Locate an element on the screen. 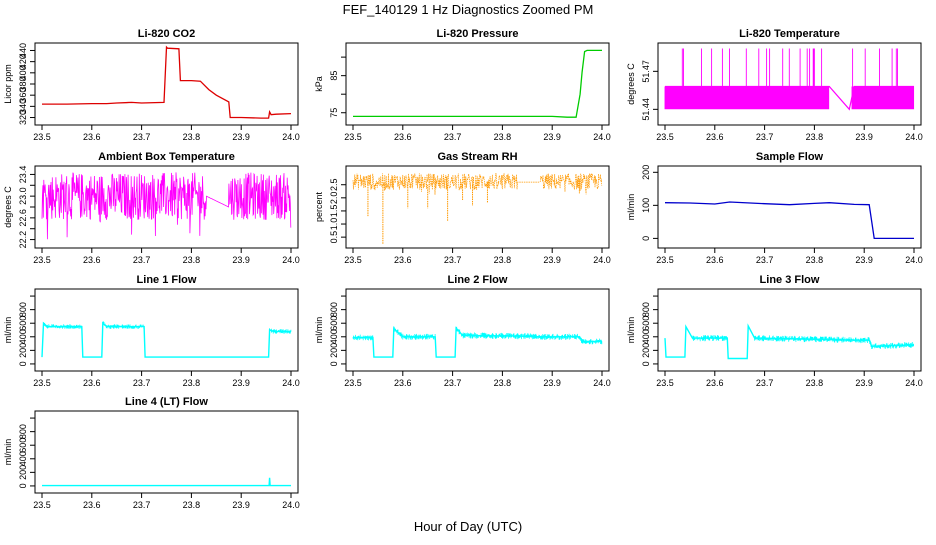 The height and width of the screenshot is (545, 936). y-tick-label: 440 is located at coordinates (23, 50).